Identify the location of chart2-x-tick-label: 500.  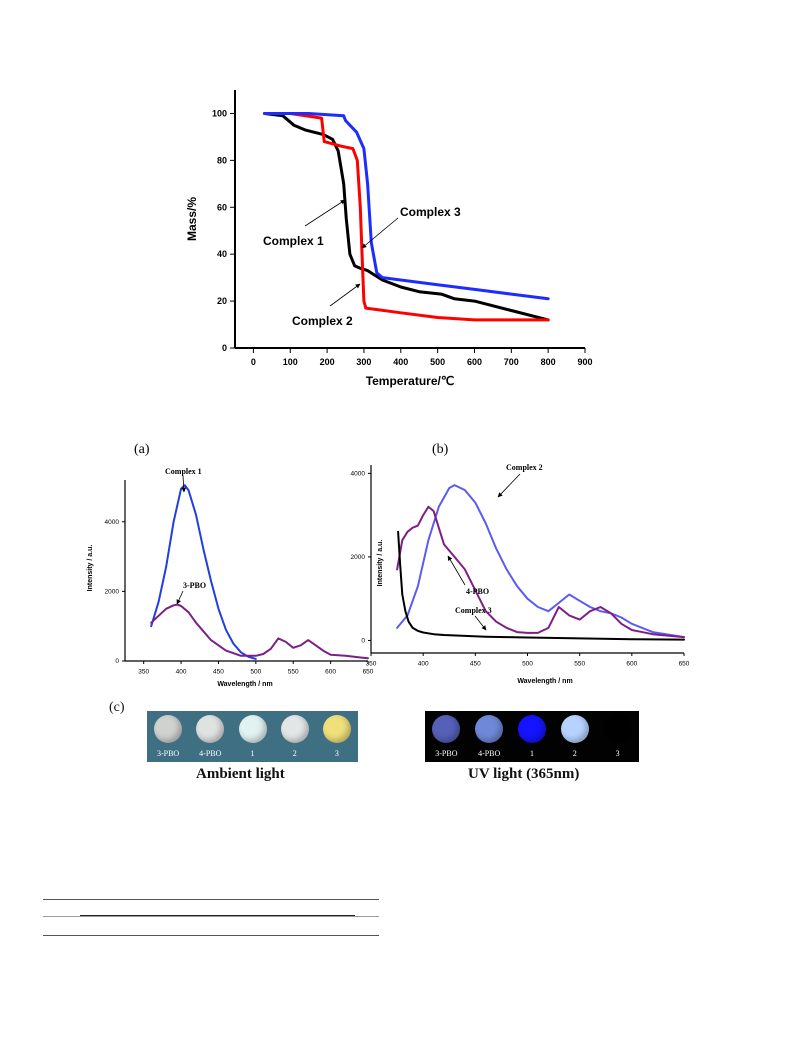
(255, 672).